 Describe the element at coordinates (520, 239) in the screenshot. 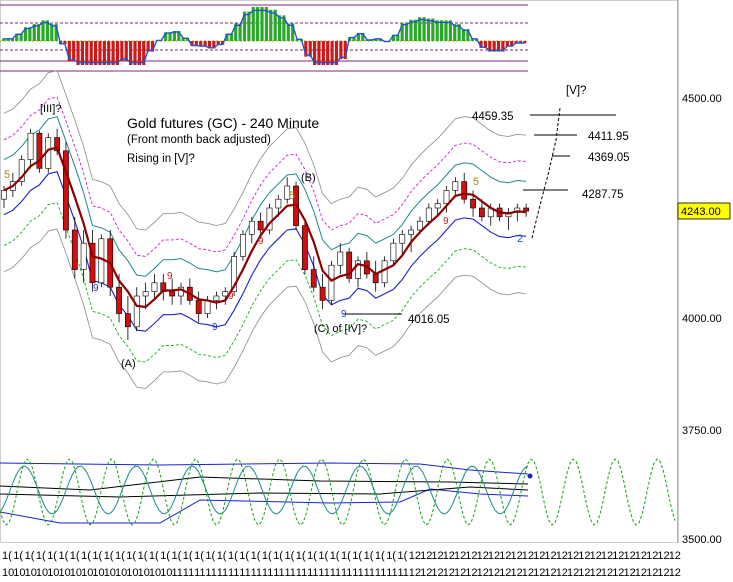

I see `wave-label-2: 2` at that location.